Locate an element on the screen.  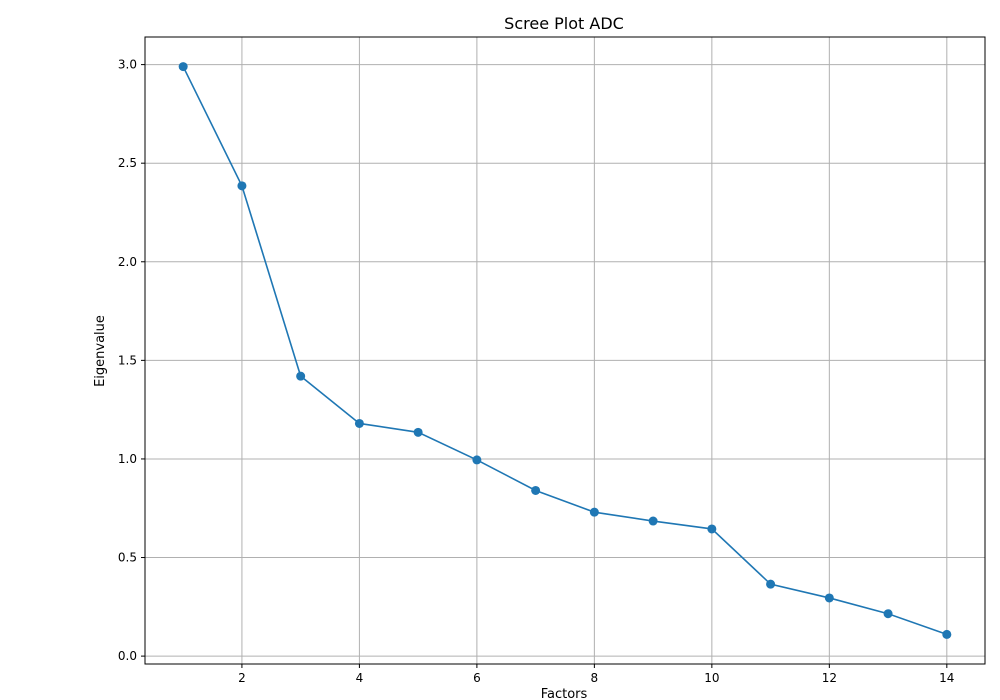
x-tick-label: 14 is located at coordinates (946, 678).